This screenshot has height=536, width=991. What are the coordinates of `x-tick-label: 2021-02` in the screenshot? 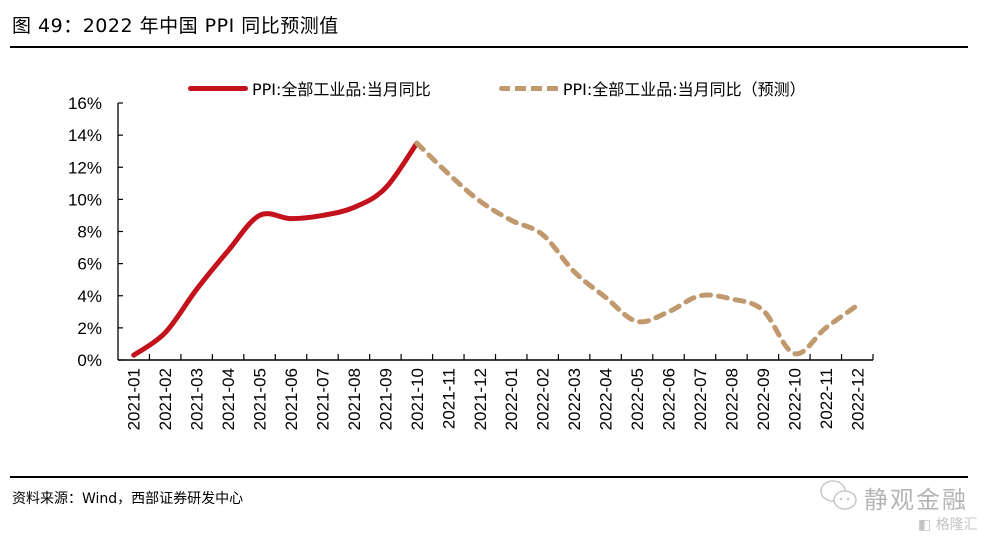 It's located at (165, 399).